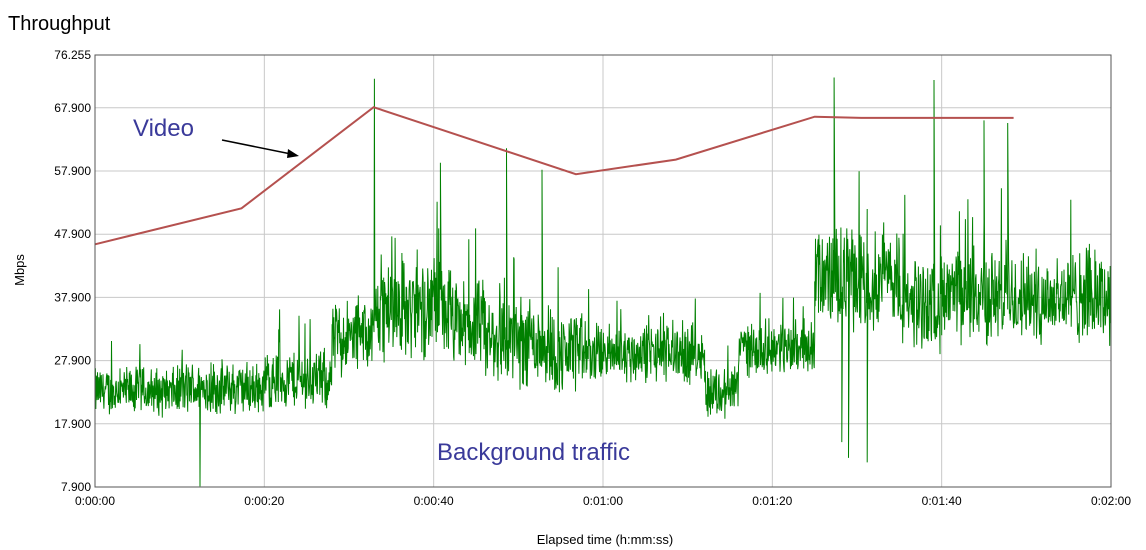 The image size is (1146, 550). I want to click on x-tick-label: 0:00:20, so click(264, 501).